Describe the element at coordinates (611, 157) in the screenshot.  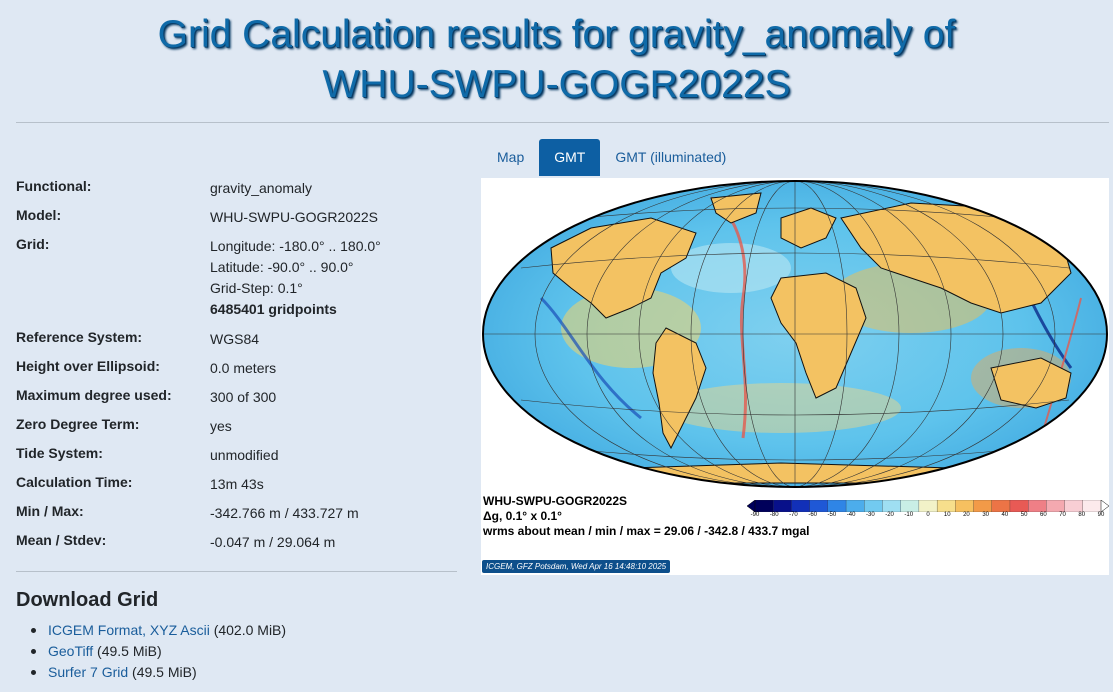
I see `view-tabs: Map GMT GMT (illuminated)` at that location.